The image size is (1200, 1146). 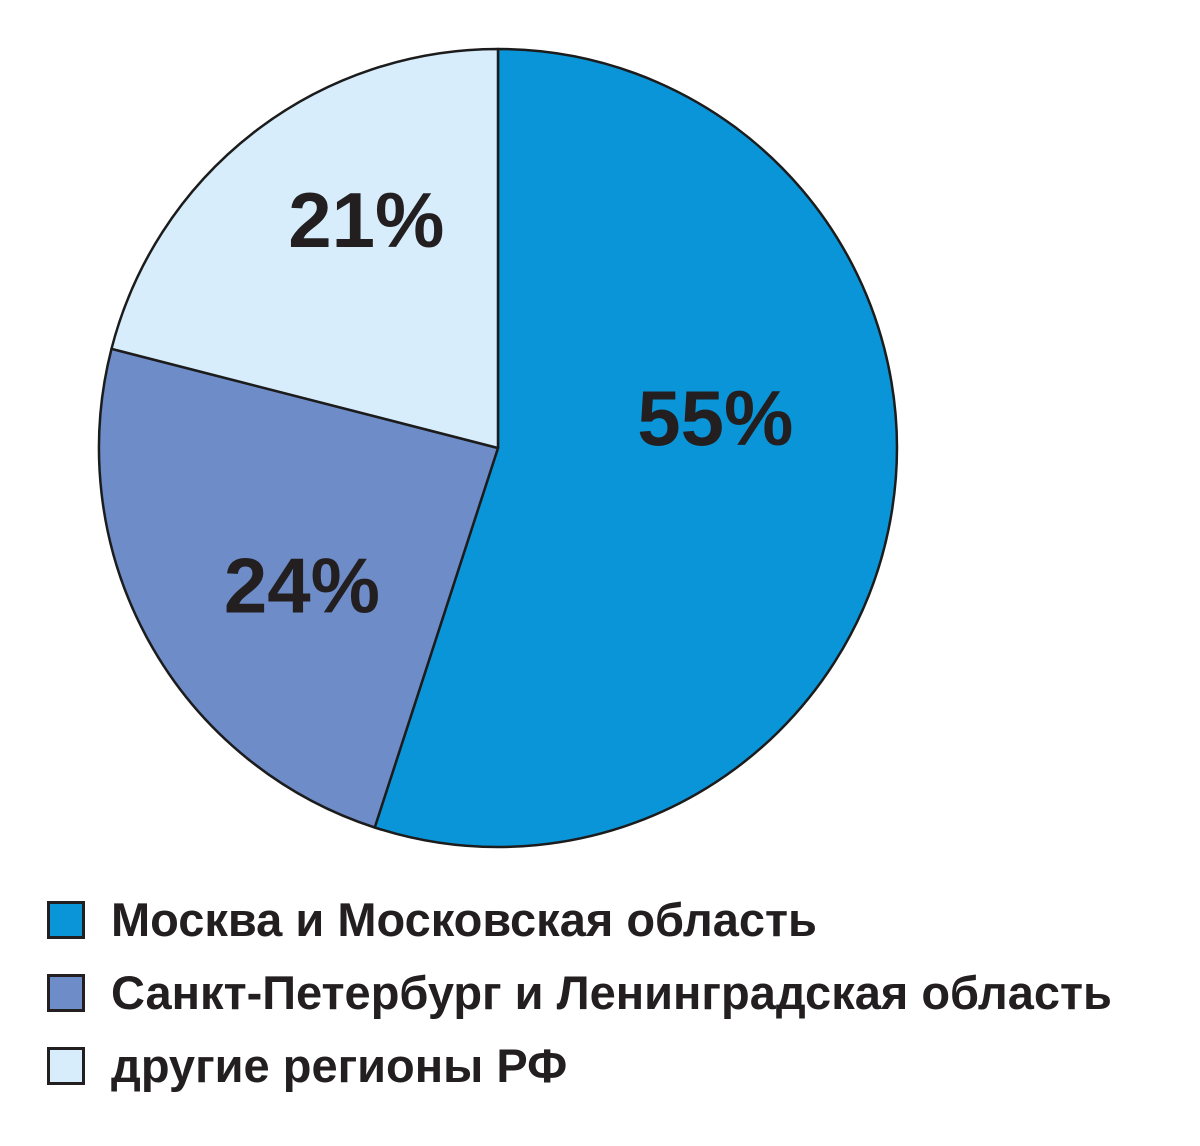 I want to click on legend-label-spb: Санкт-Петербург и Ленинградская область, so click(x=611, y=992).